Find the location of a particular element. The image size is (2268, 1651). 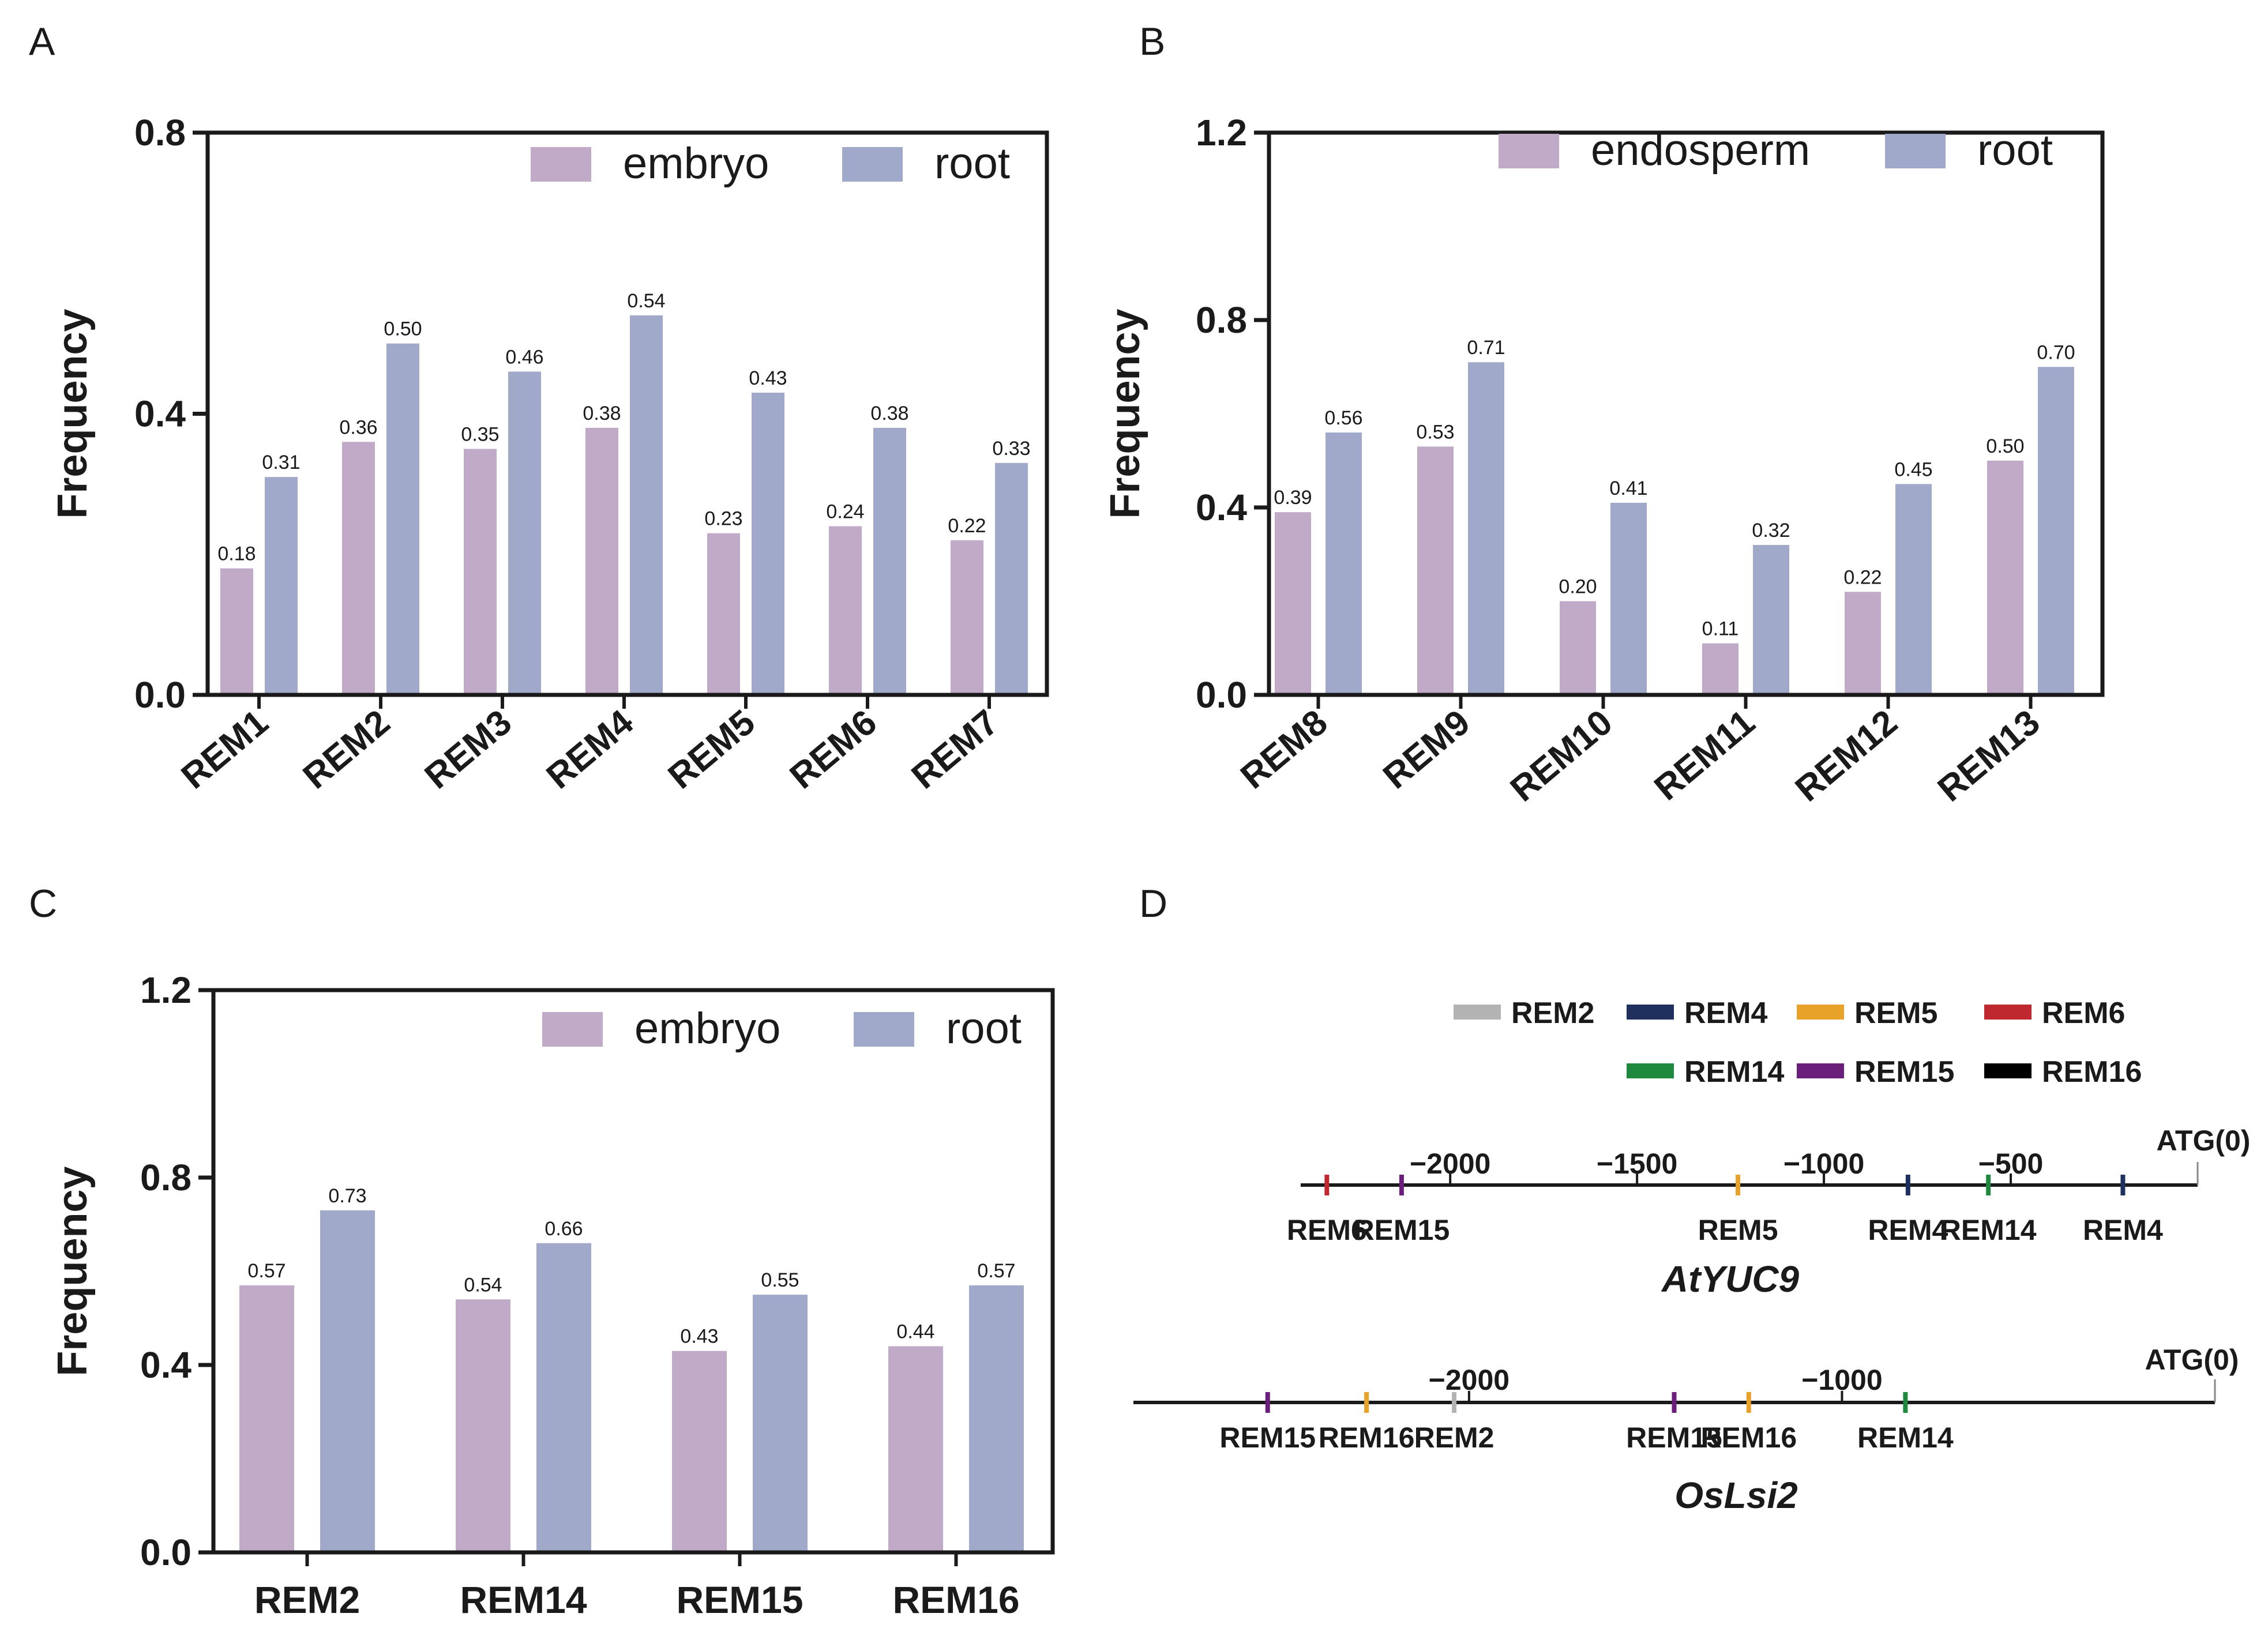

legend-label-rem14: REM14 is located at coordinates (1734, 1072).